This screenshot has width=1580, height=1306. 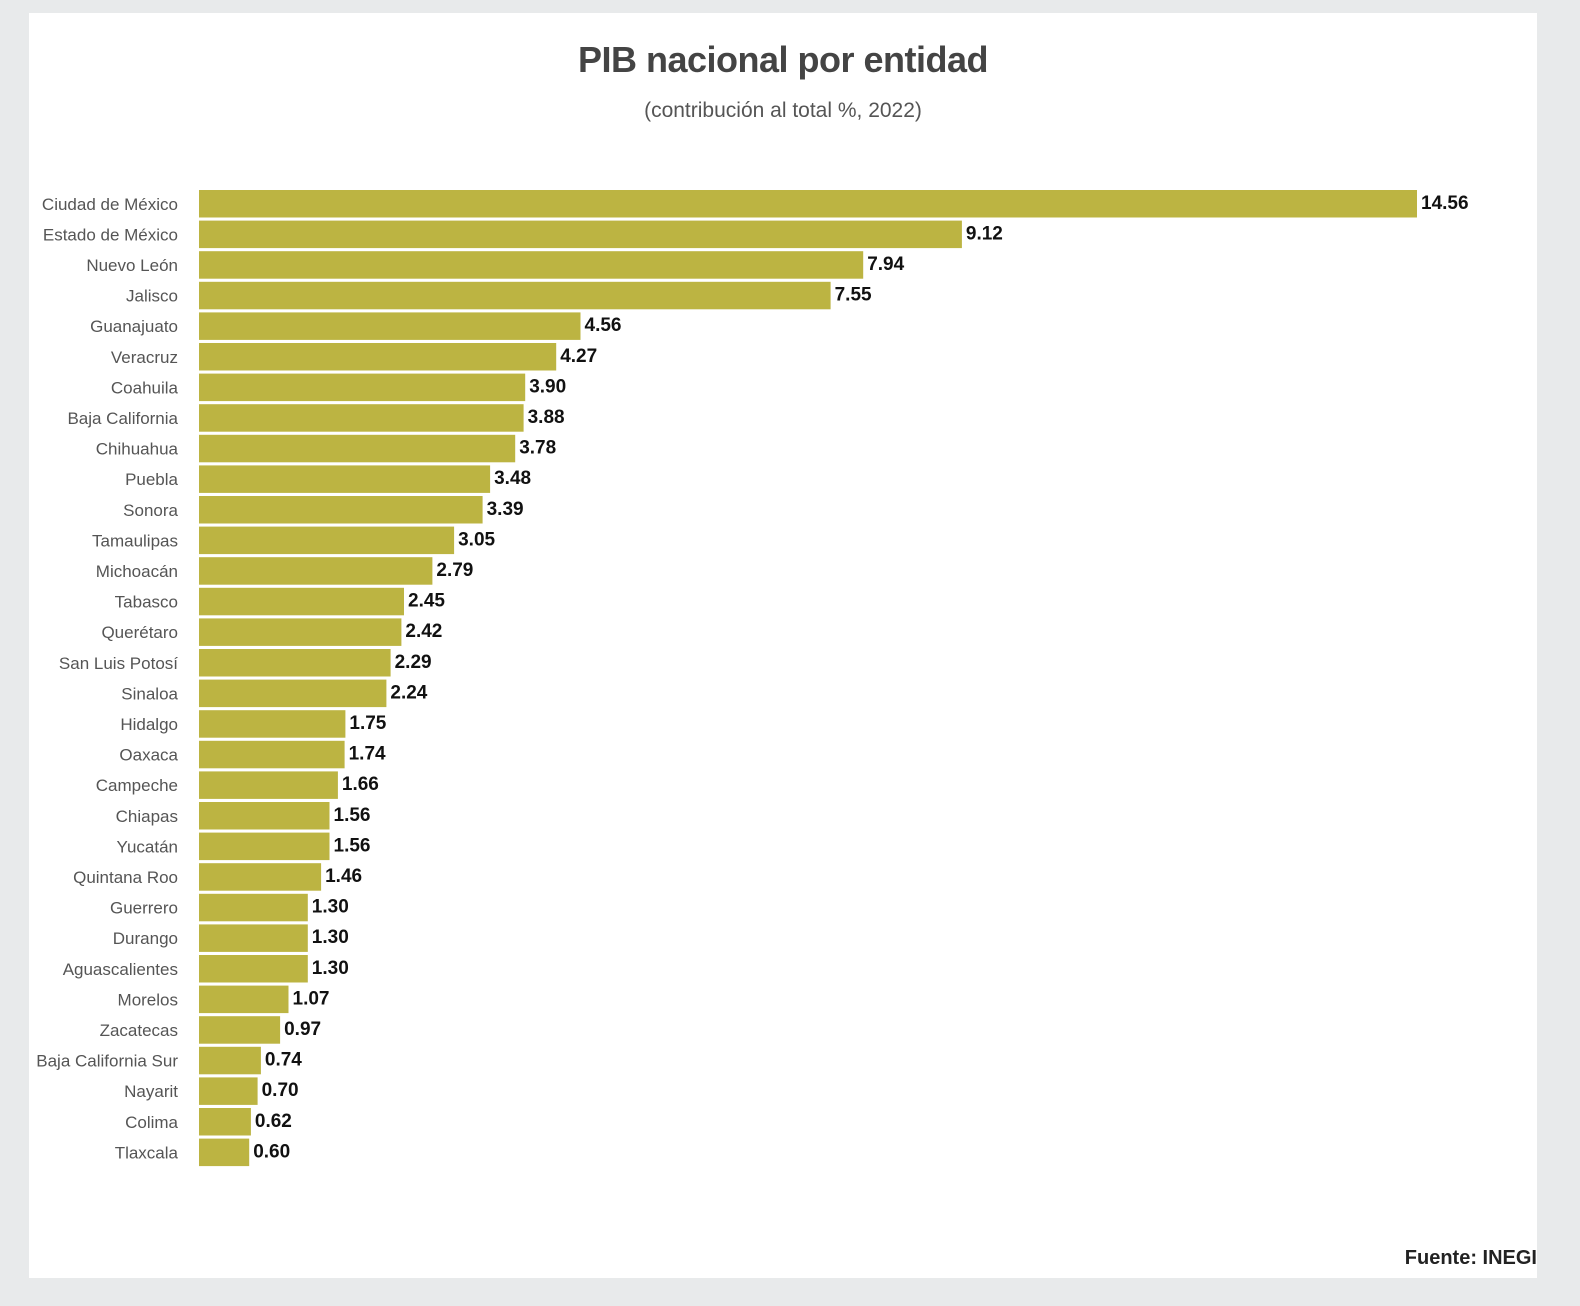 What do you see at coordinates (107, 1061) in the screenshot?
I see `category-label: Baja California Sur` at bounding box center [107, 1061].